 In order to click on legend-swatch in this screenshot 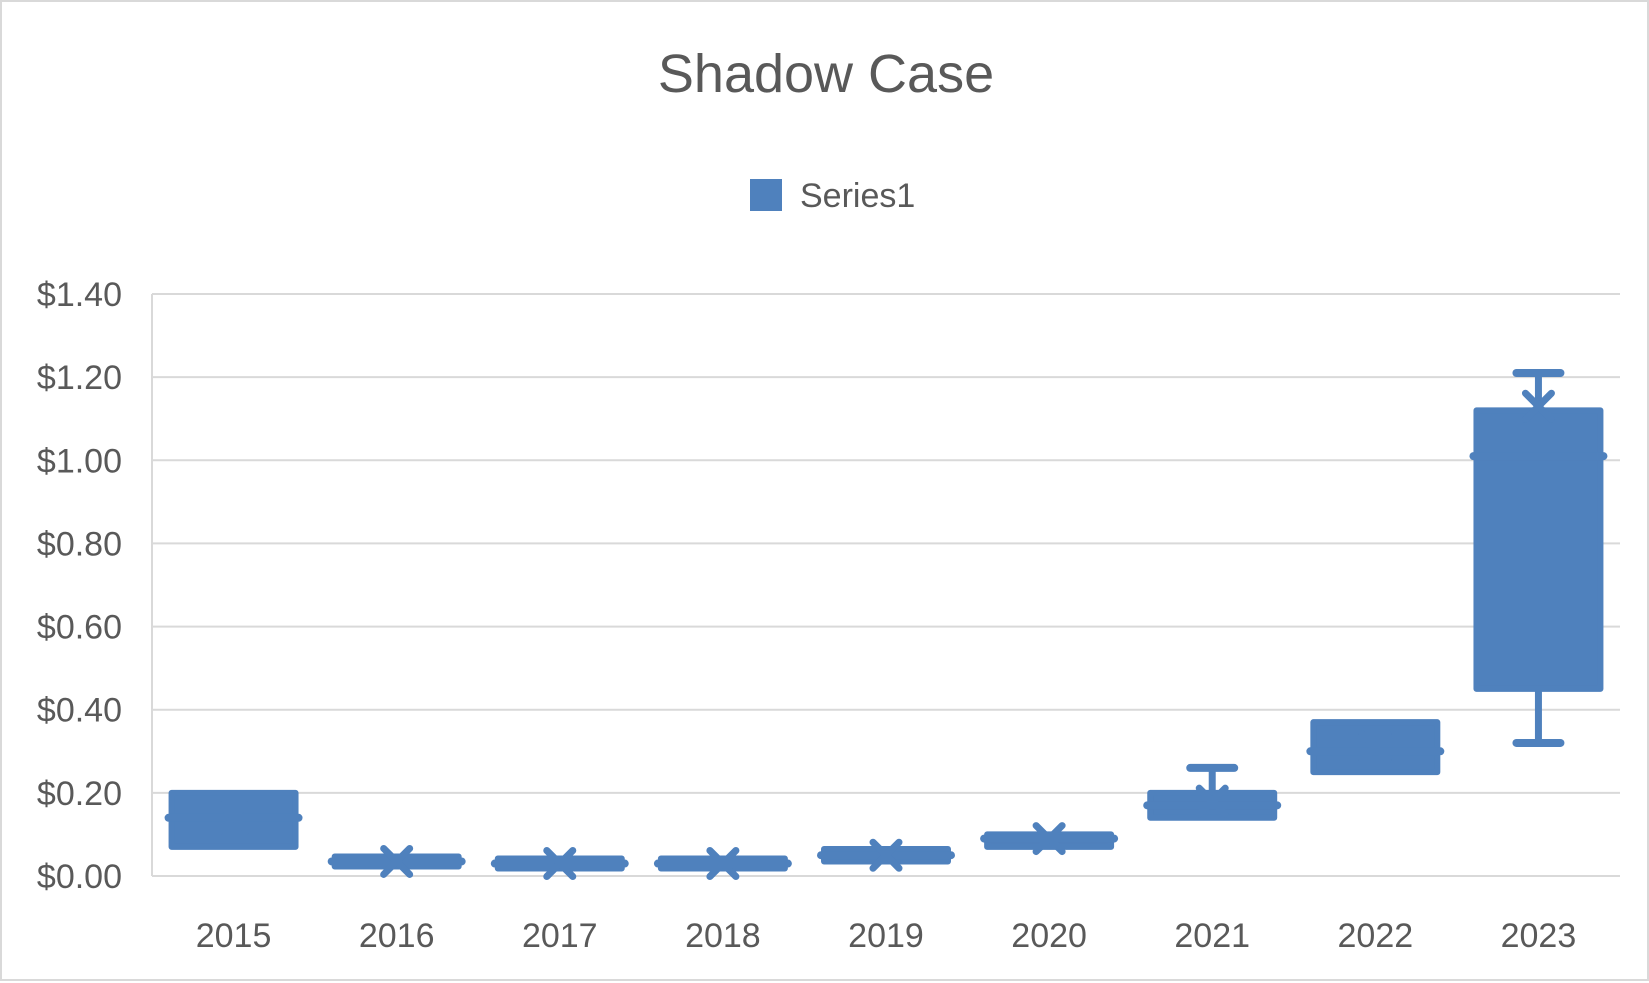, I will do `click(766, 195)`.